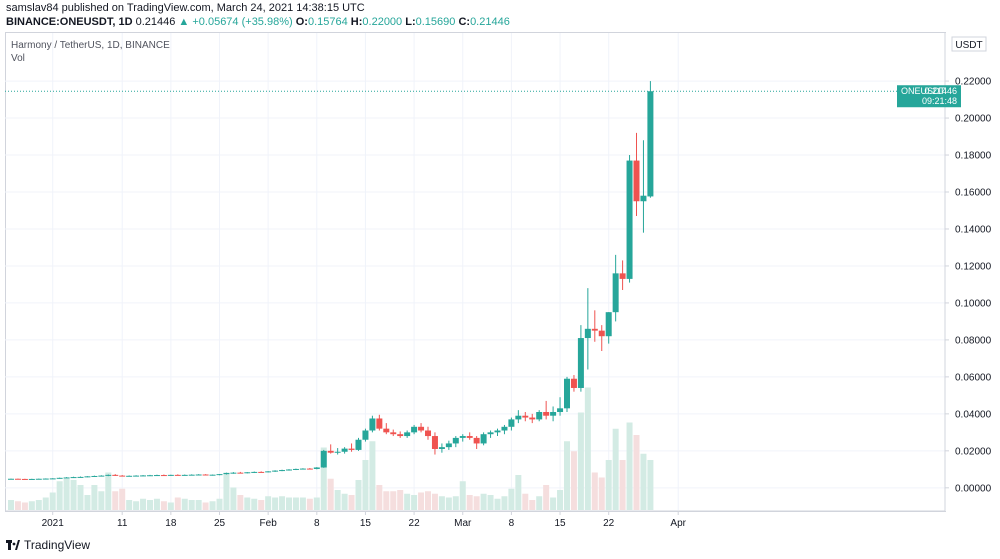 This screenshot has height=559, width=1000. What do you see at coordinates (512, 523) in the screenshot?
I see `time-tick-label: 8` at bounding box center [512, 523].